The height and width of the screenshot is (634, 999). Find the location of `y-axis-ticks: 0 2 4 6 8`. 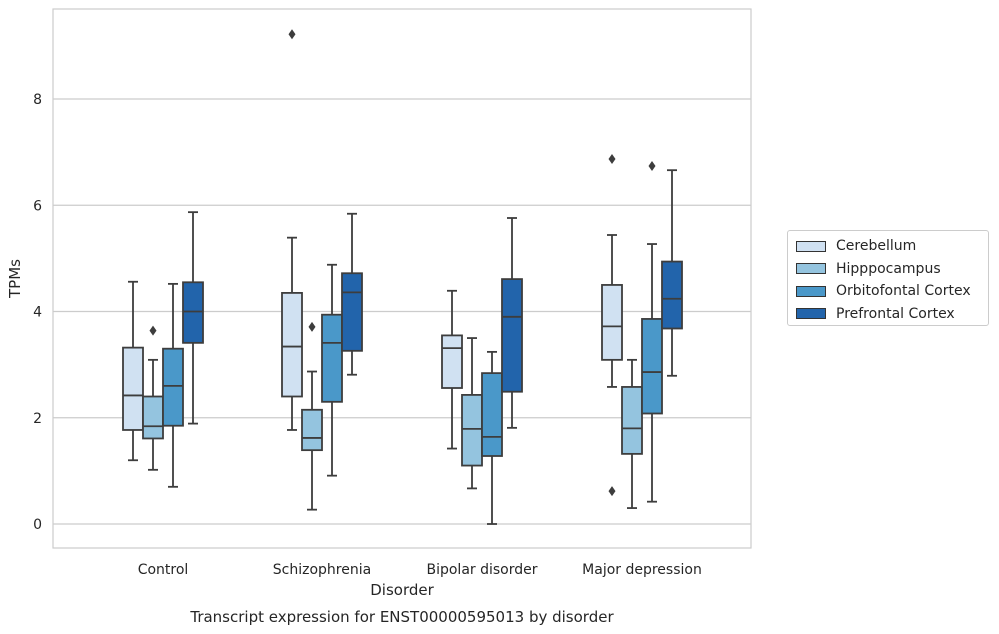

y-axis-ticks: 0 2 4 6 8 is located at coordinates (37, 312).